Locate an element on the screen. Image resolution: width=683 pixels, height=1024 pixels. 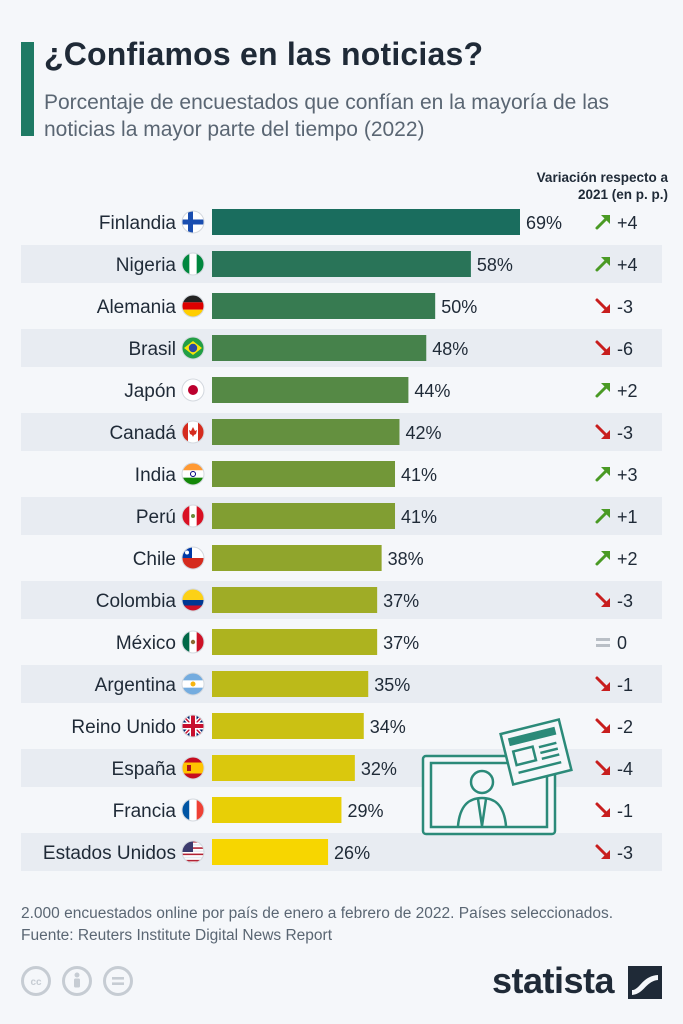
value-label: 58% is located at coordinates (495, 265).